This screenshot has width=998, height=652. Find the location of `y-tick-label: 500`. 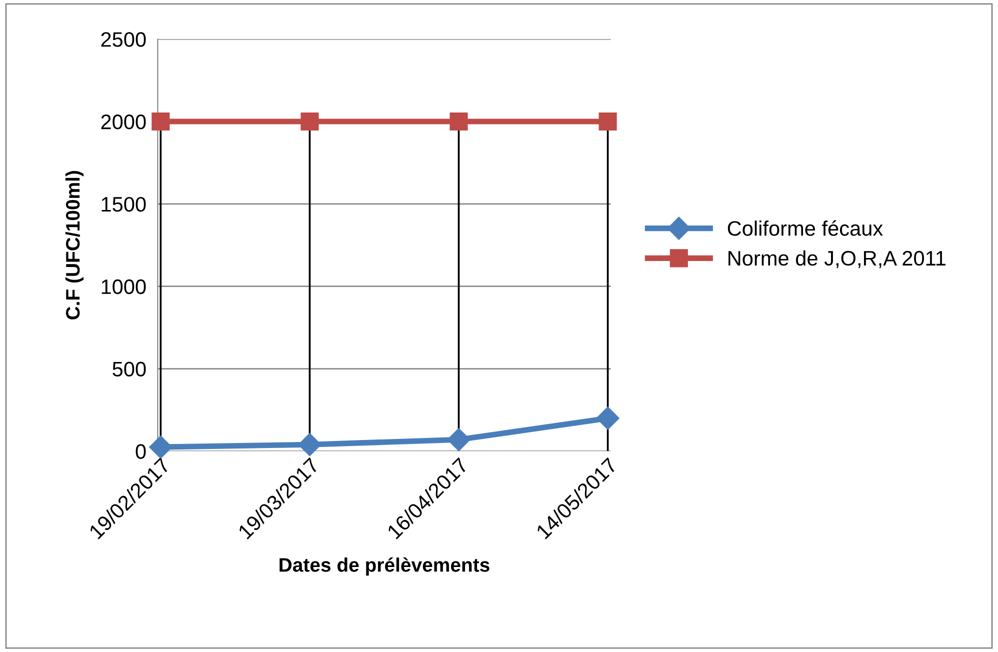

y-tick-label: 500 is located at coordinates (129, 369).